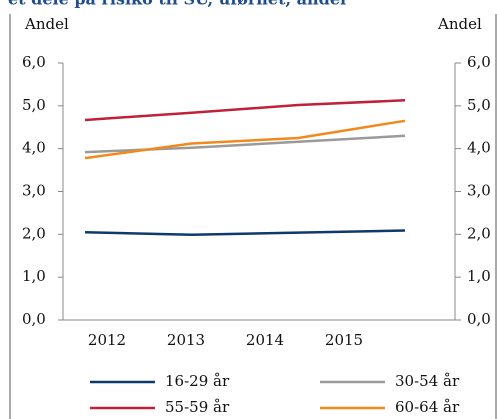 The height and width of the screenshot is (419, 497). What do you see at coordinates (177, 4) in the screenshot?
I see `chart-title: et dele på risiko til SU, uførhet, andel` at bounding box center [177, 4].